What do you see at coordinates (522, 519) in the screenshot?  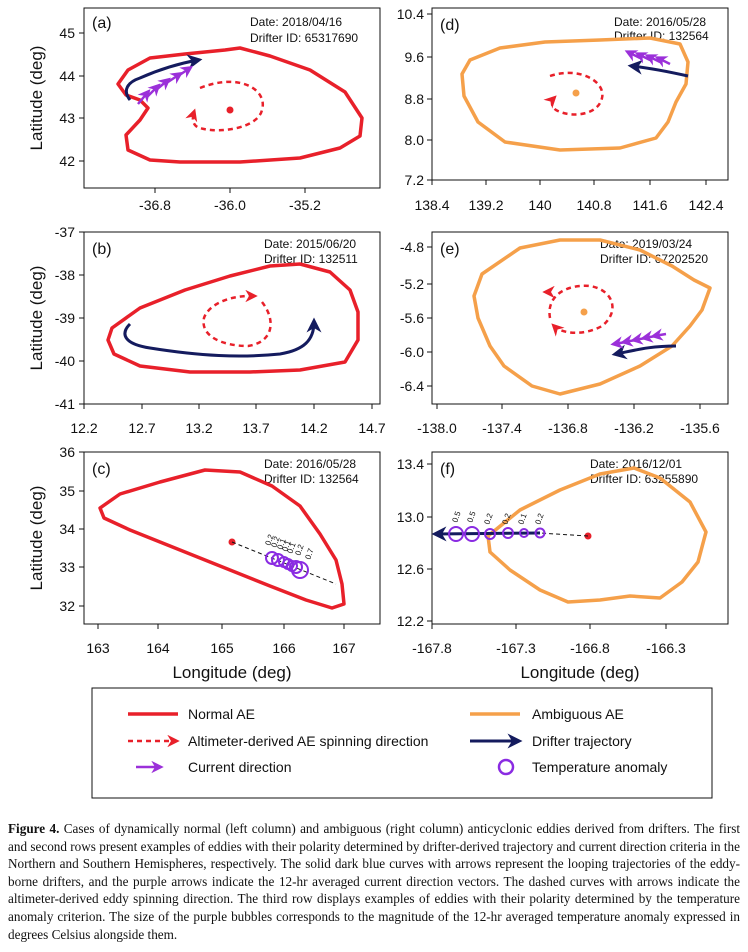 I see `panel-f-temp-label: 0.1` at bounding box center [522, 519].